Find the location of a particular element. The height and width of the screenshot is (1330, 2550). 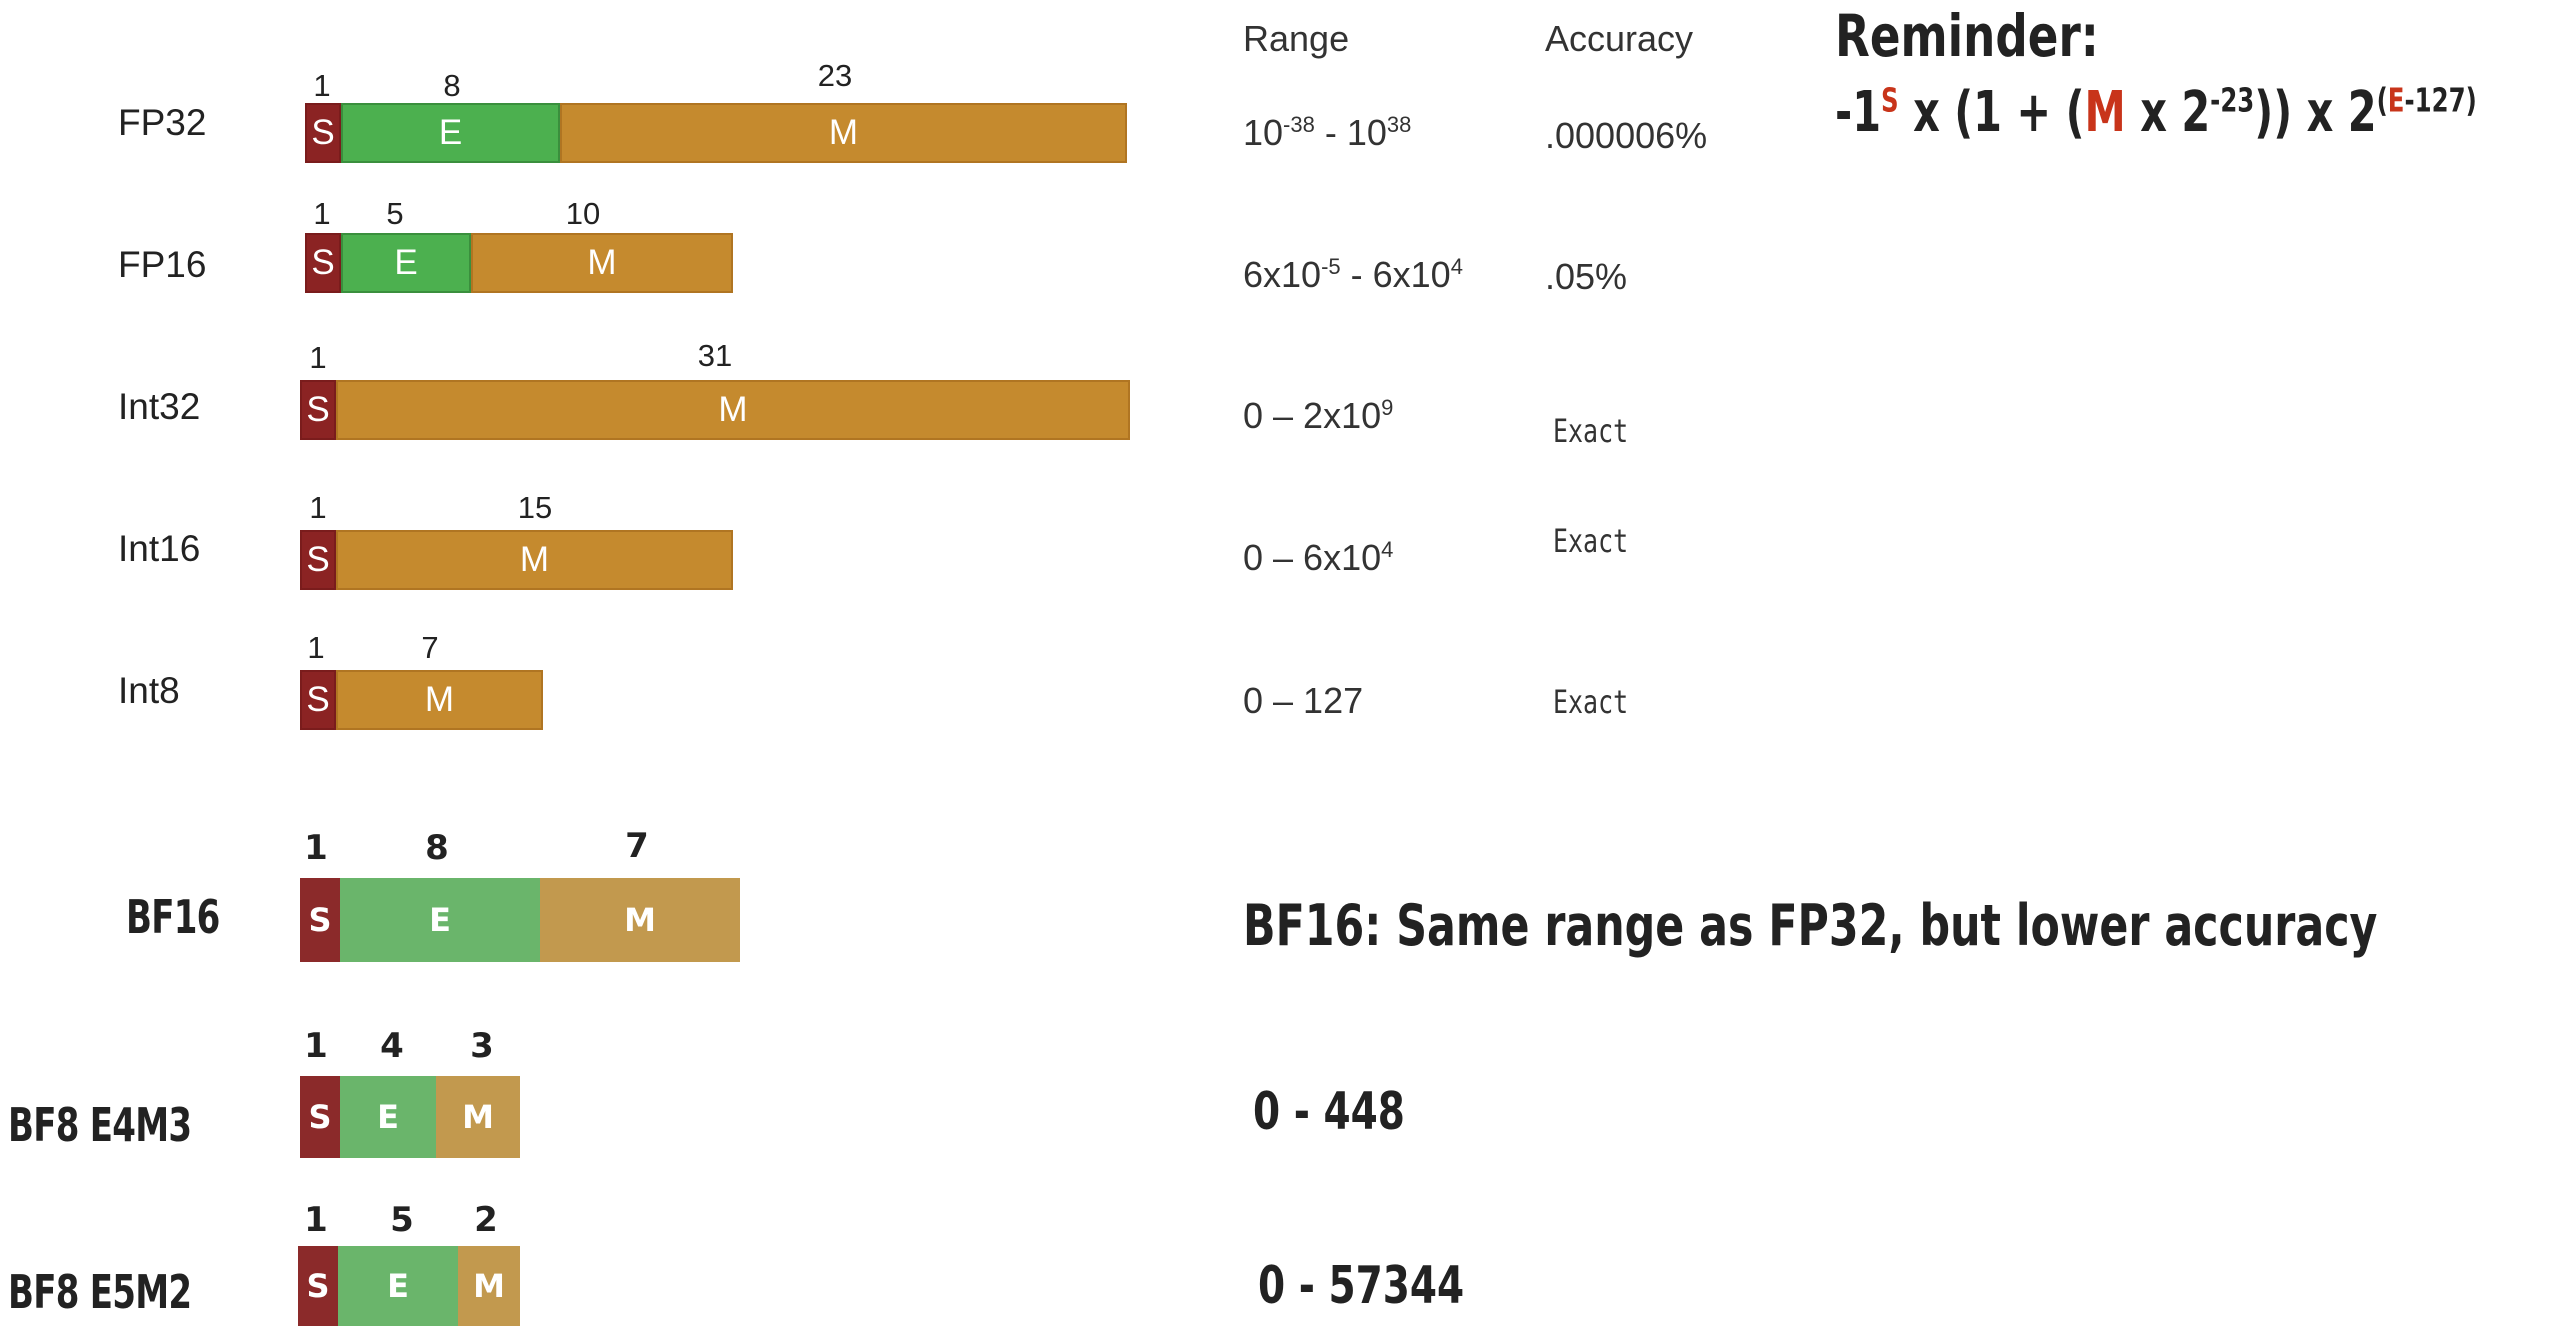

format-name-bf8-e5m2: BF8 E5M2 is located at coordinates (100, 1292).